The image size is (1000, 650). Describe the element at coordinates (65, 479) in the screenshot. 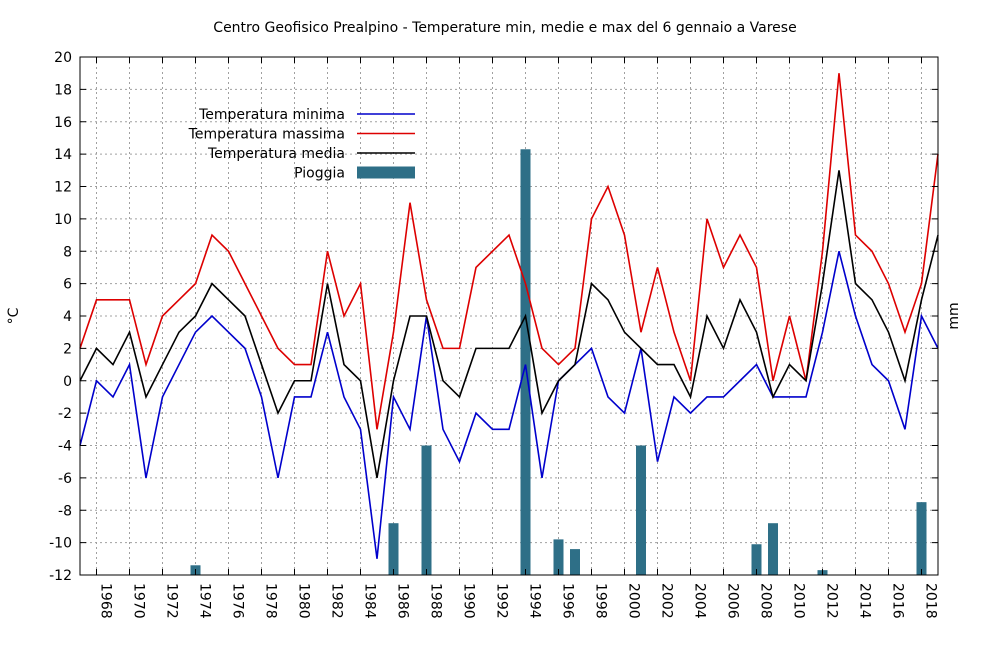

I see `y-tick-label: -6` at that location.